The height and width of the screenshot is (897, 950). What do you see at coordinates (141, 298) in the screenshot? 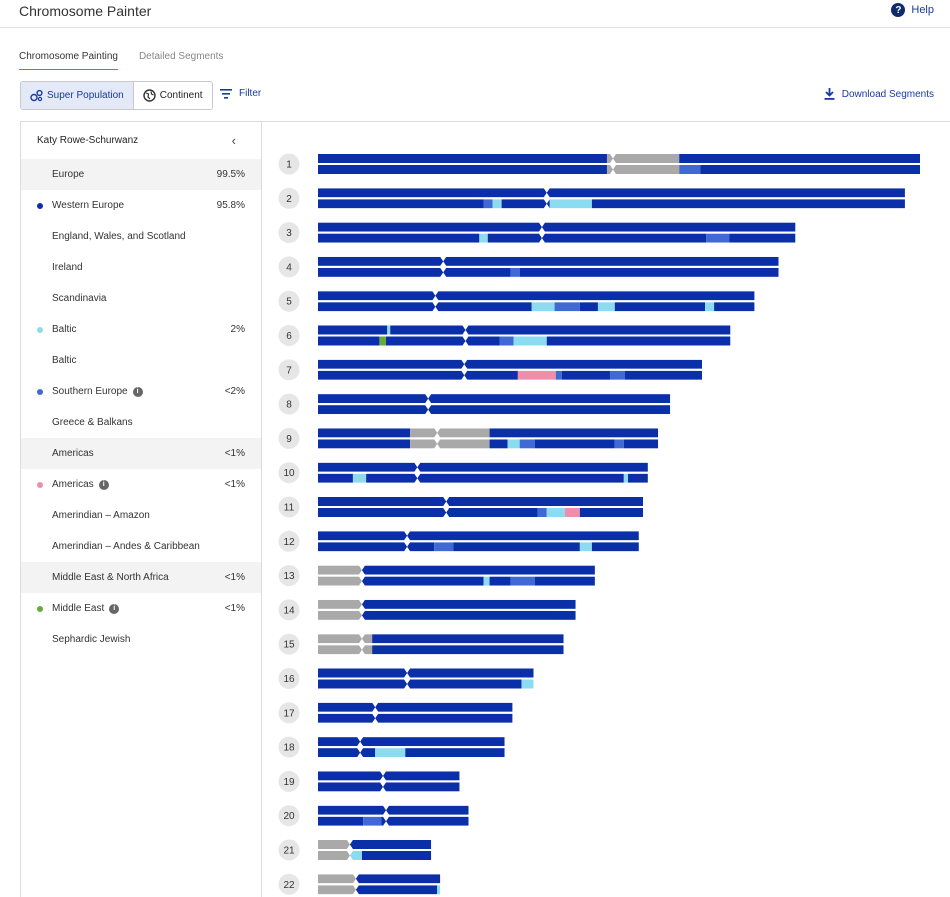
I see `population-row: Scandinavia` at bounding box center [141, 298].